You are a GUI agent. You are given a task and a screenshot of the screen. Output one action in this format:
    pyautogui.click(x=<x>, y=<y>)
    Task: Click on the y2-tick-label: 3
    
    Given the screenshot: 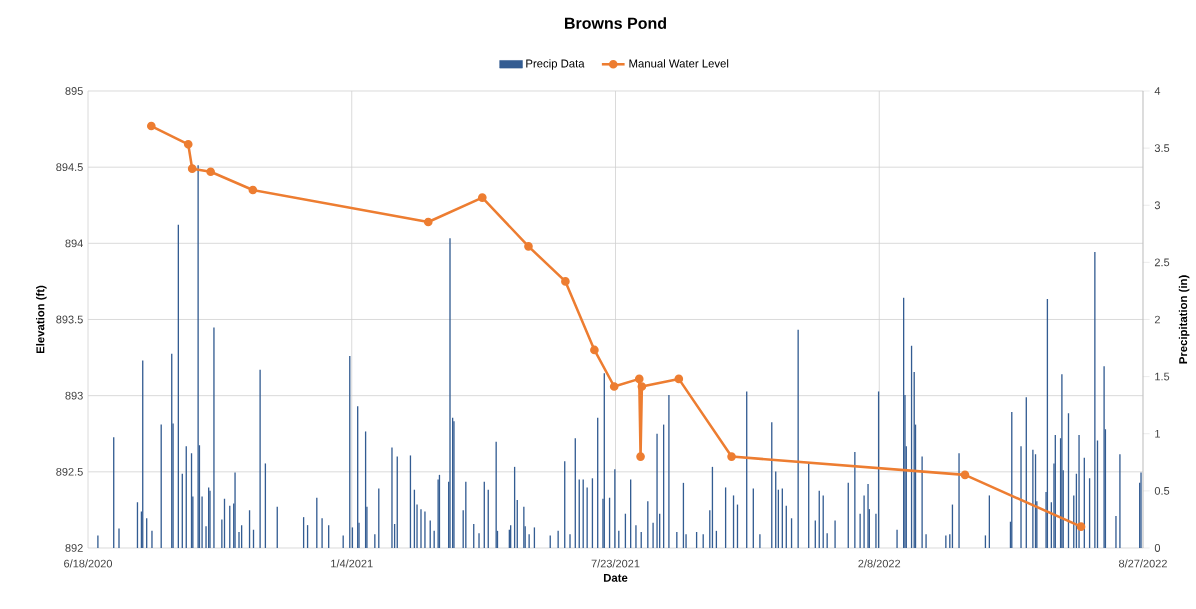 What is the action you would take?
    pyautogui.click(x=1157, y=205)
    